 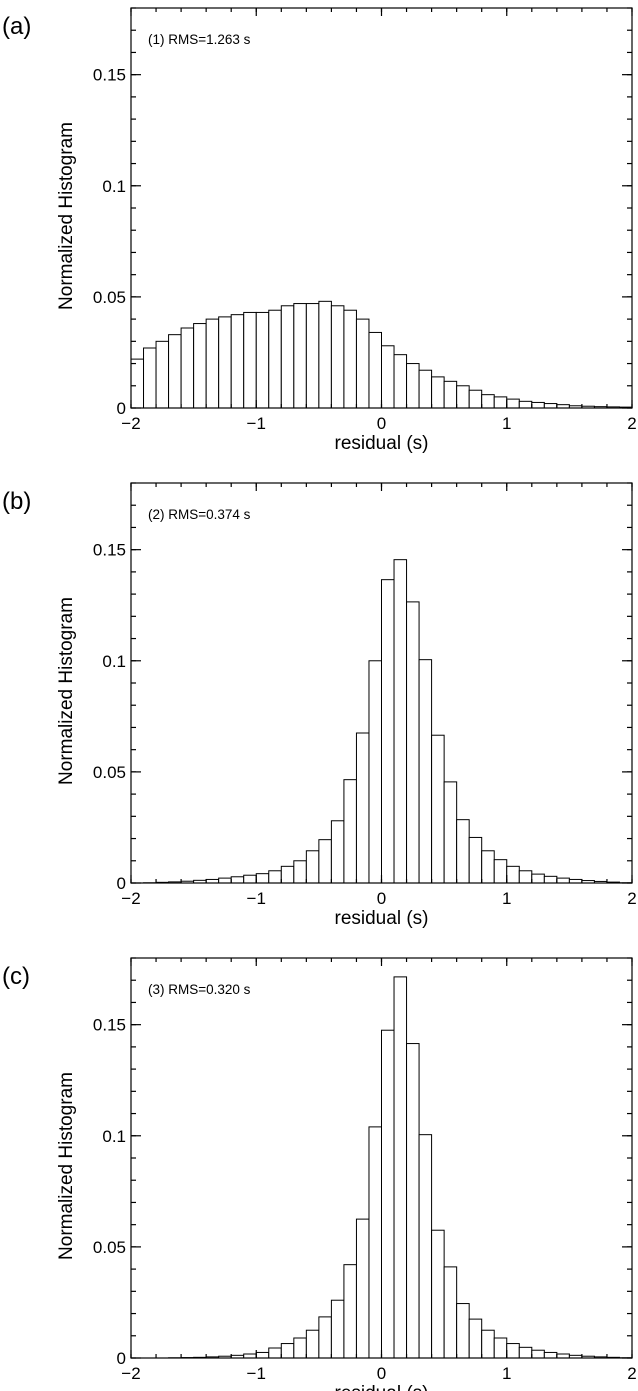 What do you see at coordinates (114, 186) in the screenshot?
I see `y-tick-label: 0.1` at bounding box center [114, 186].